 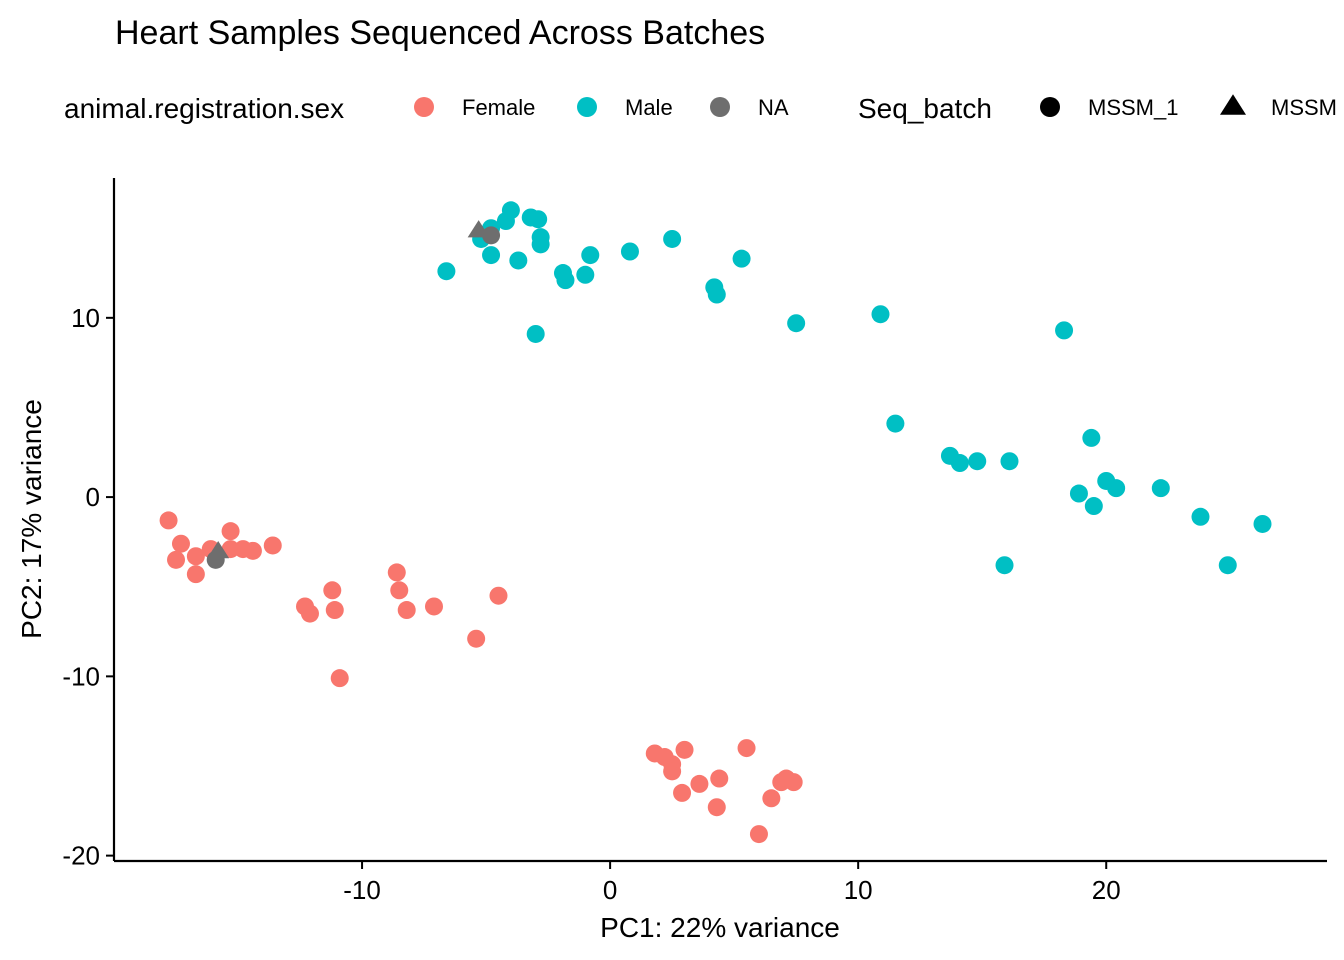 I want to click on y-axis-label: PC2: 17% variance, so click(x=31, y=519).